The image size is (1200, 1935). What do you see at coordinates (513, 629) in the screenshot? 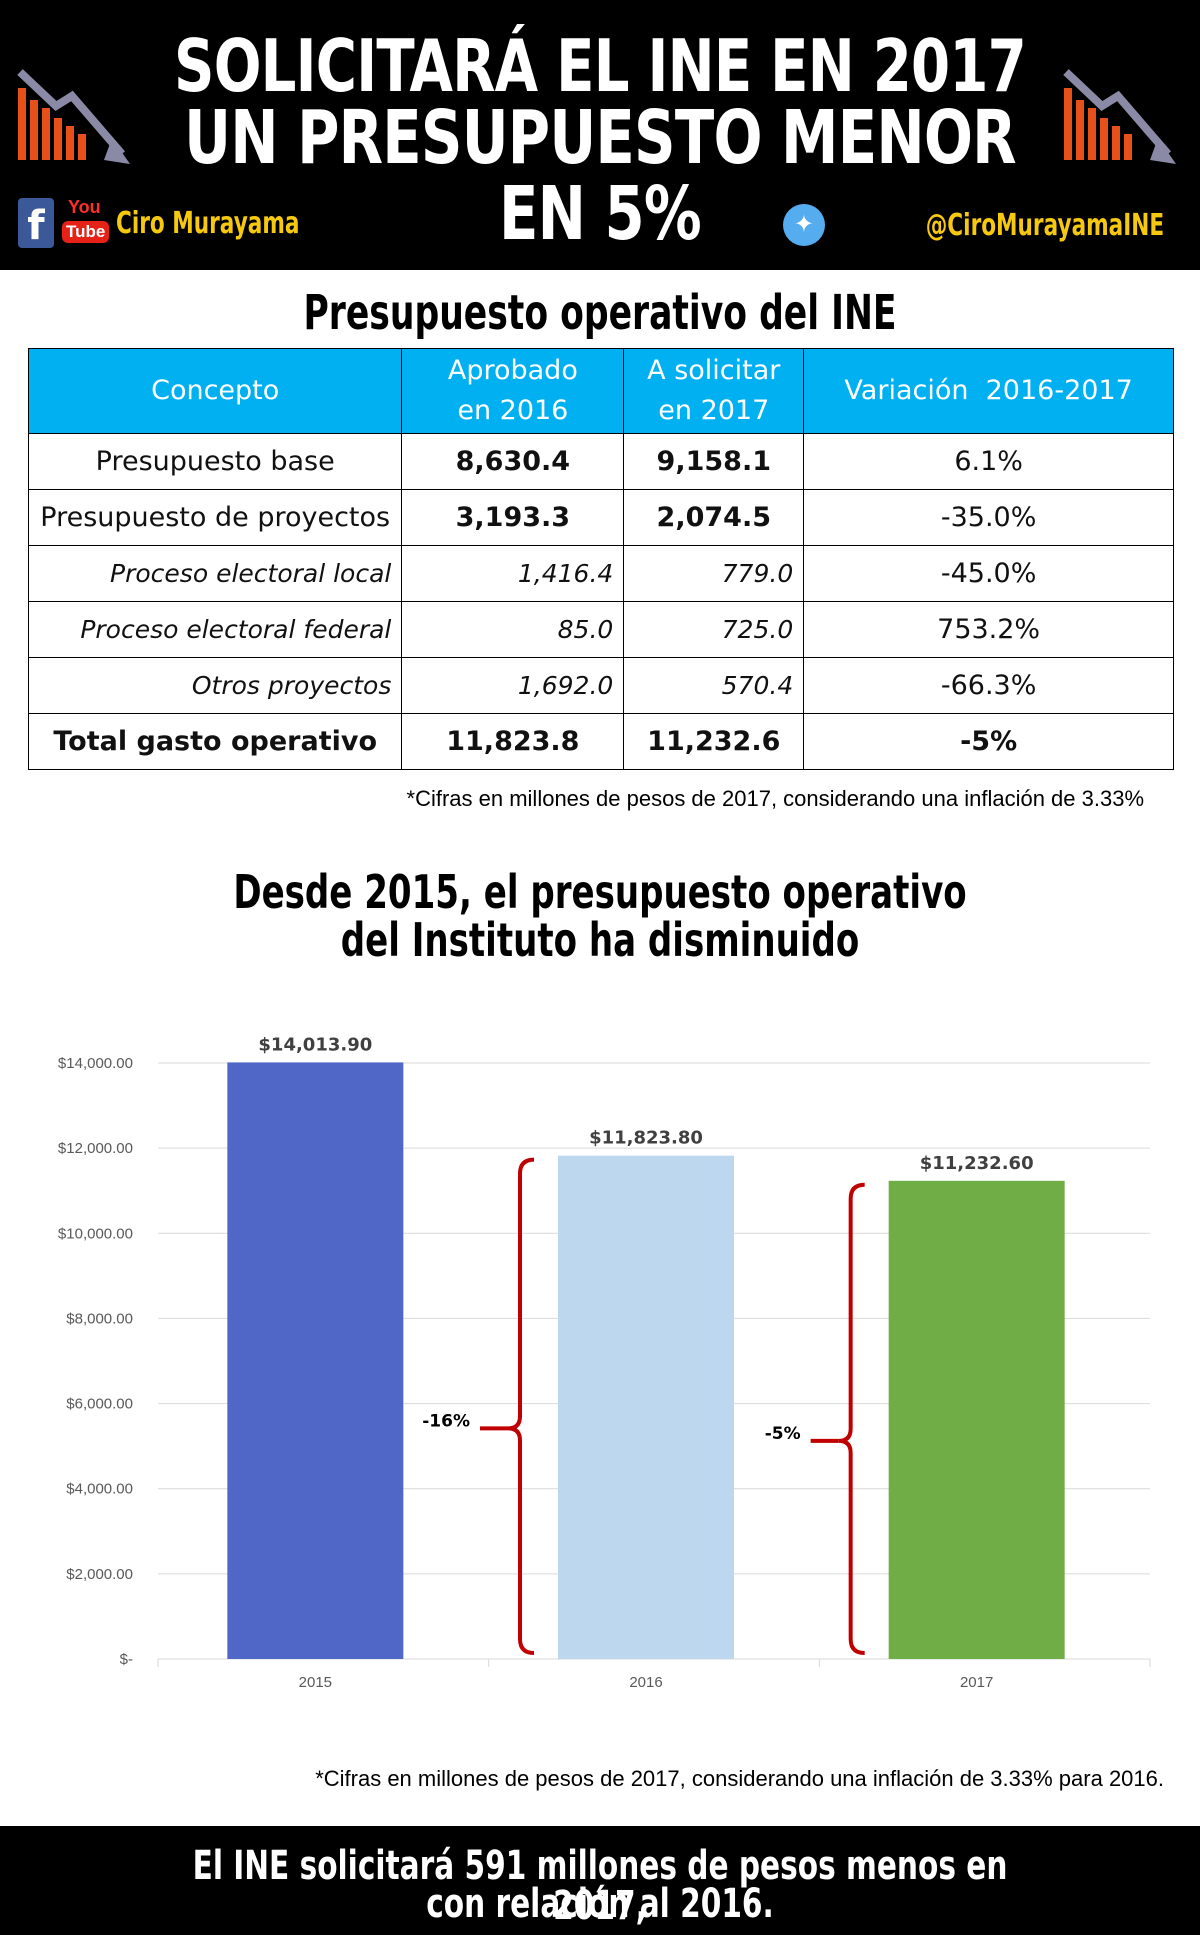
I see `row-value-2016: 85.0` at bounding box center [513, 629].